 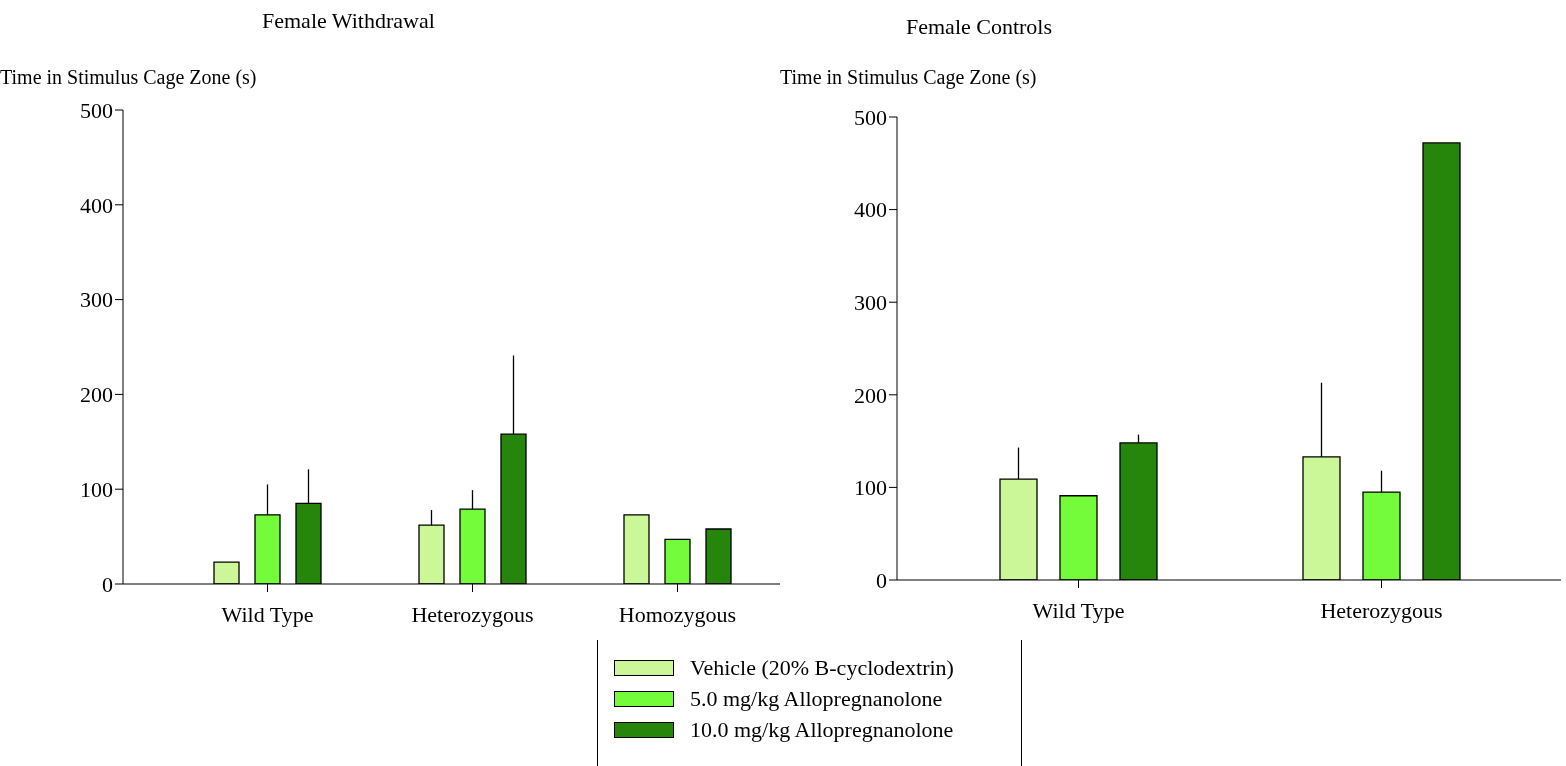 I want to click on chart-title: Female Controls, so click(x=979, y=27).